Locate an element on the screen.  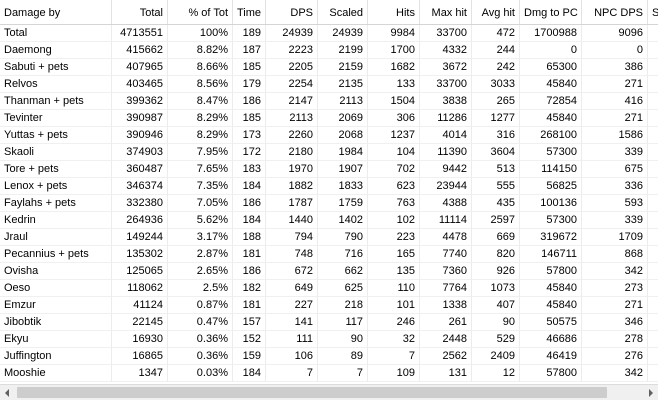
column-header-dps: DPS is located at coordinates (292, 12).